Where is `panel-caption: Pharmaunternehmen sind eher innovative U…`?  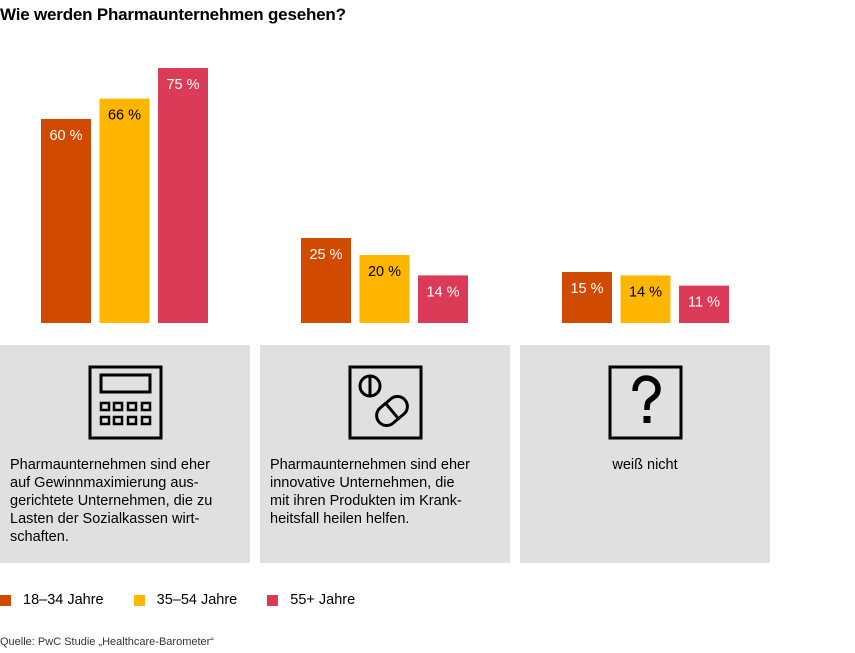 panel-caption: Pharmaunternehmen sind eher innovative U… is located at coordinates (370, 492).